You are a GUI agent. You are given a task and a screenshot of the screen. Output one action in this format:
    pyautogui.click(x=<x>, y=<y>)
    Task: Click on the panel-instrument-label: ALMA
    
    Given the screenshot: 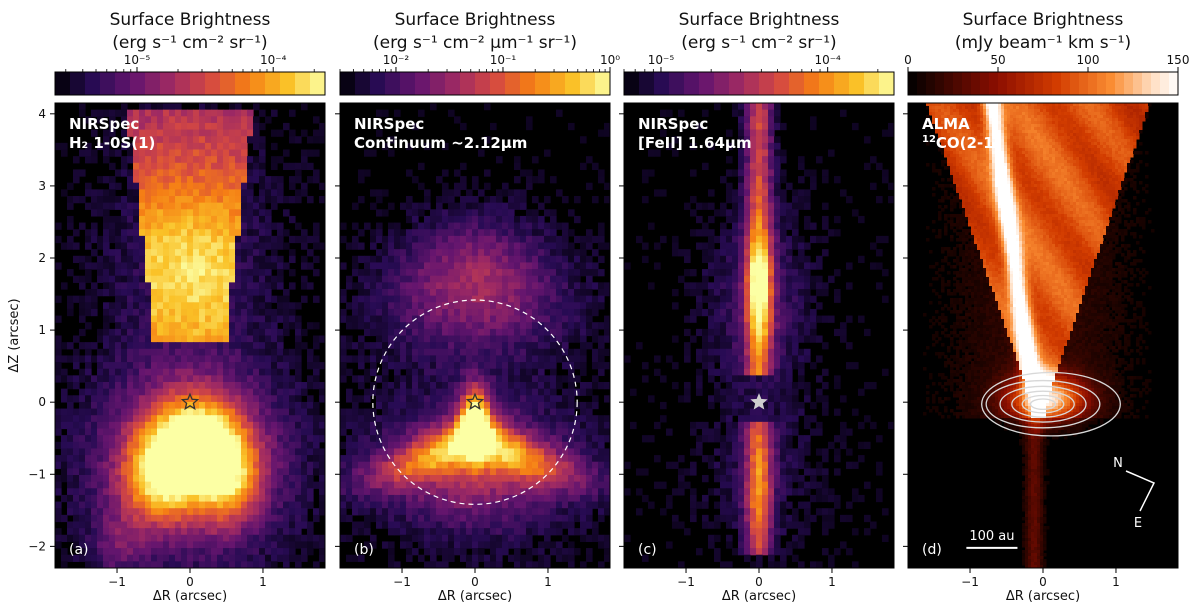 What is the action you would take?
    pyautogui.click(x=946, y=124)
    